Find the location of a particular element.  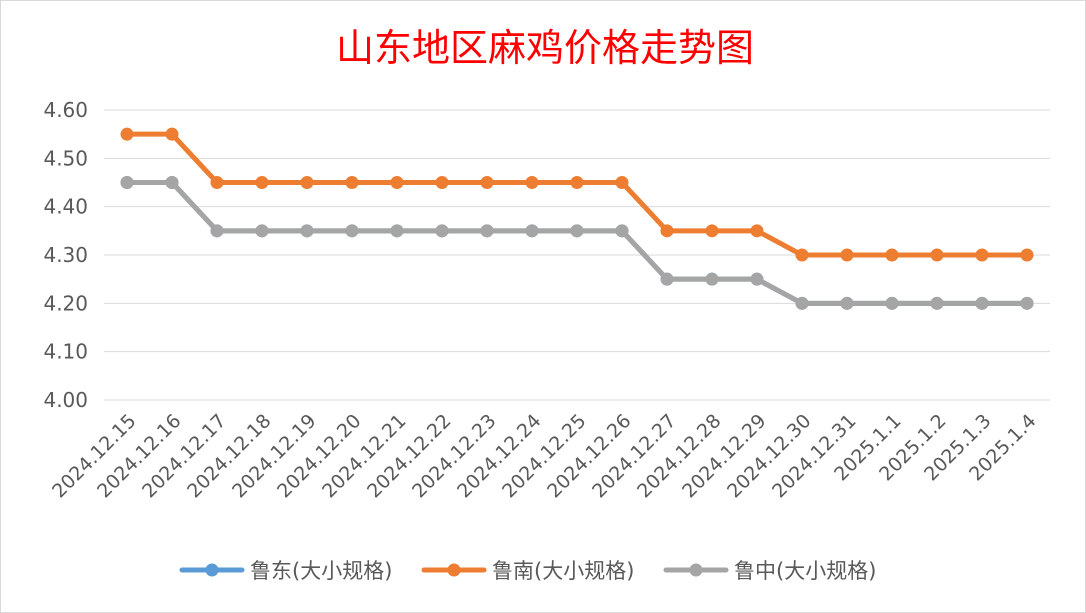

y-axis-ticks: 4.00 4.10 4.20 4.30 4.40 4.50 4.60 is located at coordinates (65, 255).